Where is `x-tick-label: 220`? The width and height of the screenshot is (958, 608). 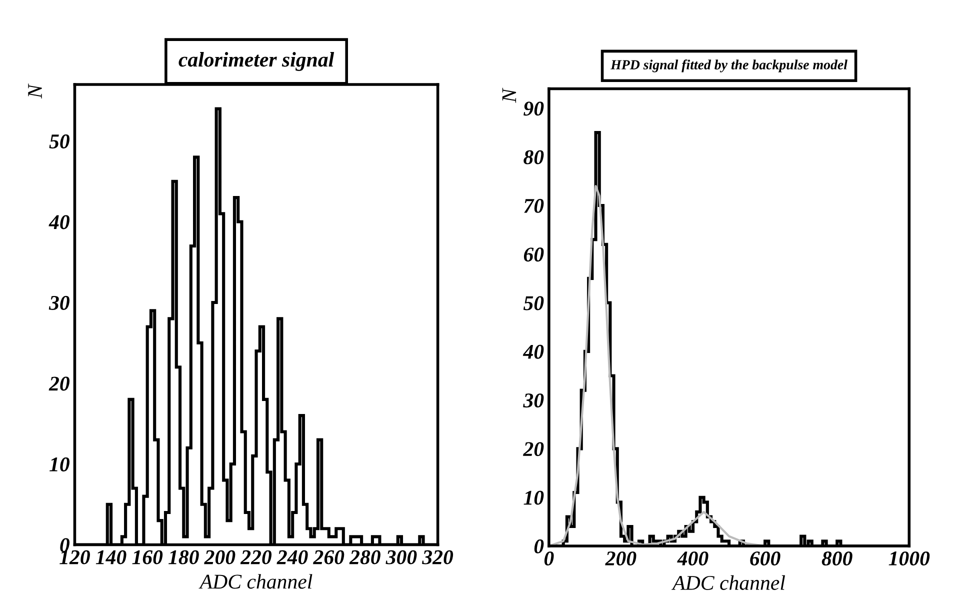
x-tick-label: 220 is located at coordinates (256, 557).